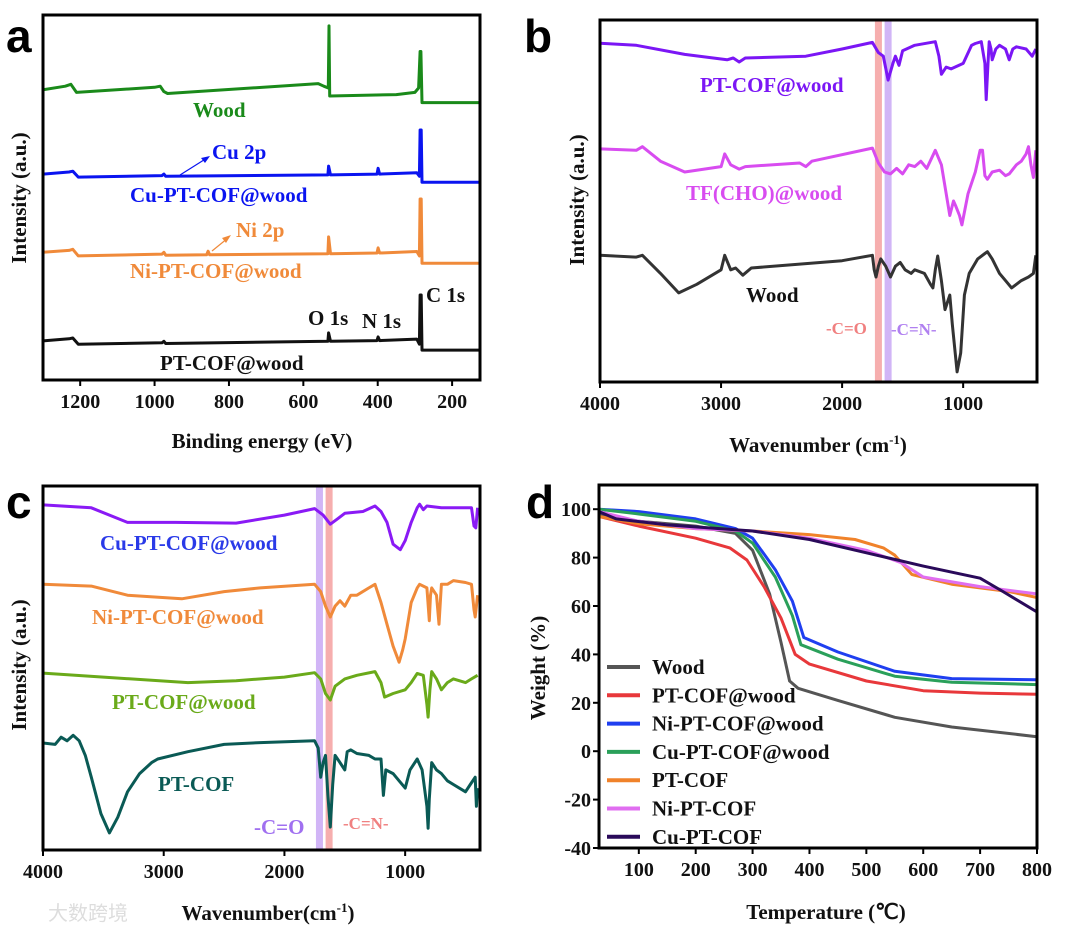 The image size is (1080, 931). Describe the element at coordinates (639, 870) in the screenshot. I see `x-tick-label: 100` at that location.